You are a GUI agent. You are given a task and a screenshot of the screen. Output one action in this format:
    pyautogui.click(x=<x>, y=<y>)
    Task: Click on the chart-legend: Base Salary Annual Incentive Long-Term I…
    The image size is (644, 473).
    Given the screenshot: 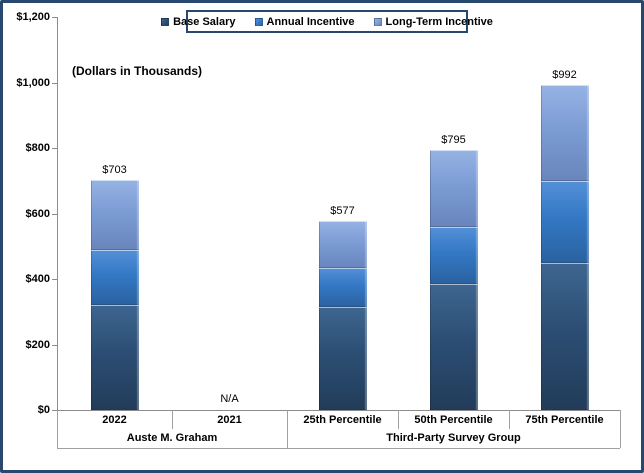 What is the action you would take?
    pyautogui.click(x=327, y=21)
    